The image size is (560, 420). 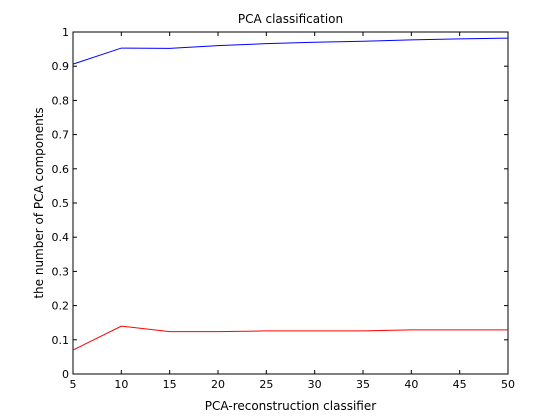 I want to click on y-tick-label: 0.2, so click(x=61, y=306).